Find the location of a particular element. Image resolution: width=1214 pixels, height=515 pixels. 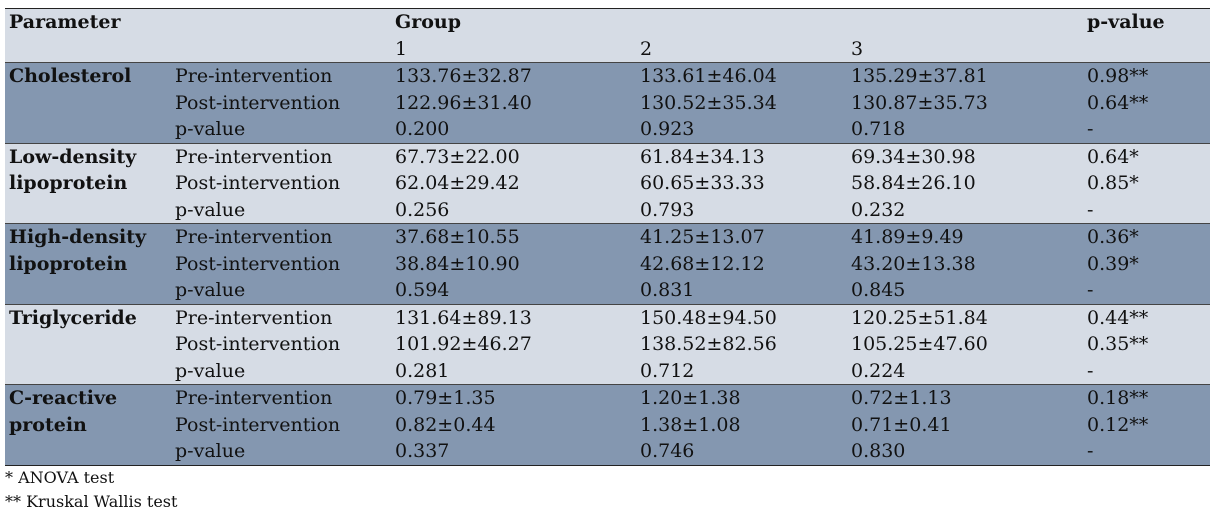

group-2-value: 0.923 is located at coordinates (667, 129).